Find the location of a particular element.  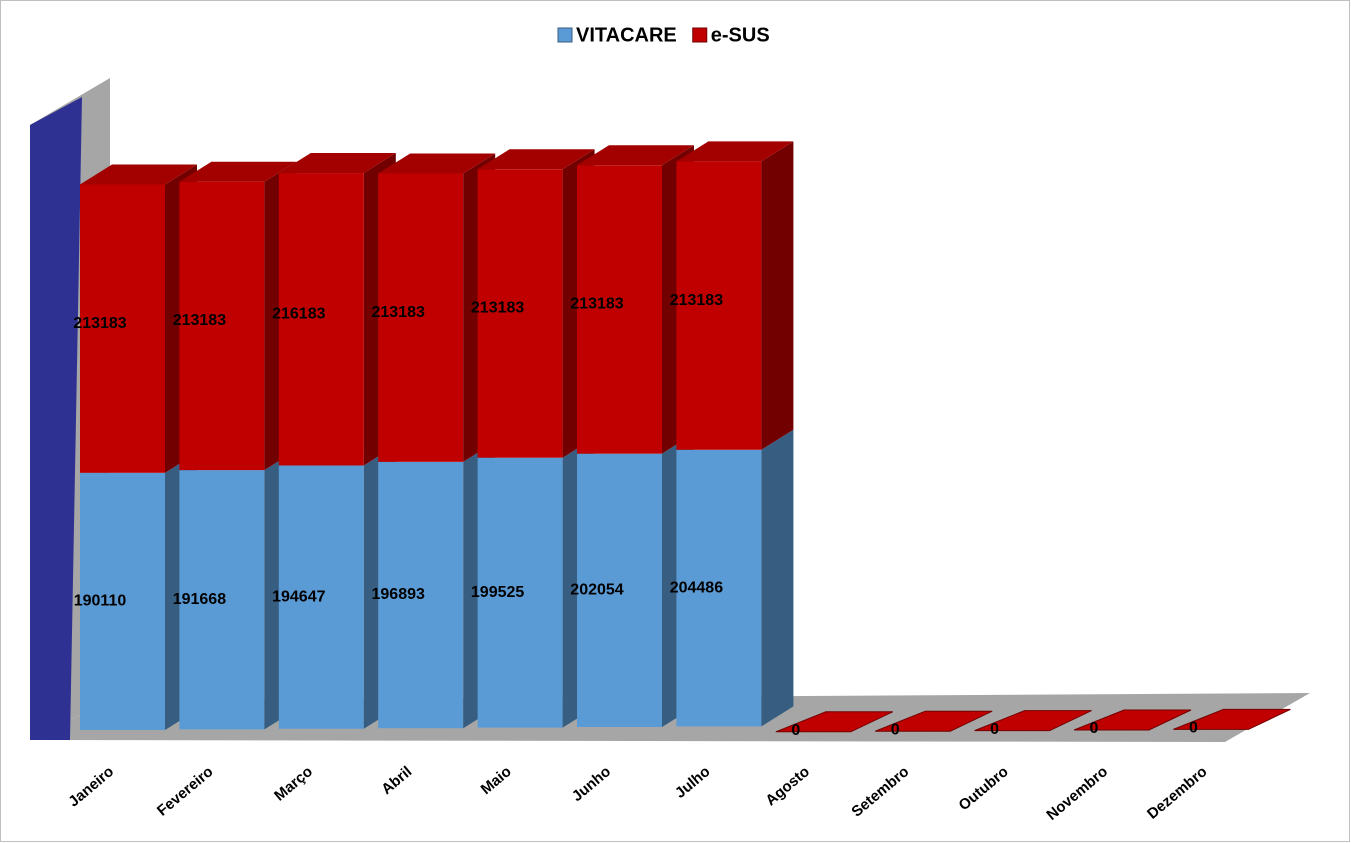

value-label: 202054 is located at coordinates (596, 590).